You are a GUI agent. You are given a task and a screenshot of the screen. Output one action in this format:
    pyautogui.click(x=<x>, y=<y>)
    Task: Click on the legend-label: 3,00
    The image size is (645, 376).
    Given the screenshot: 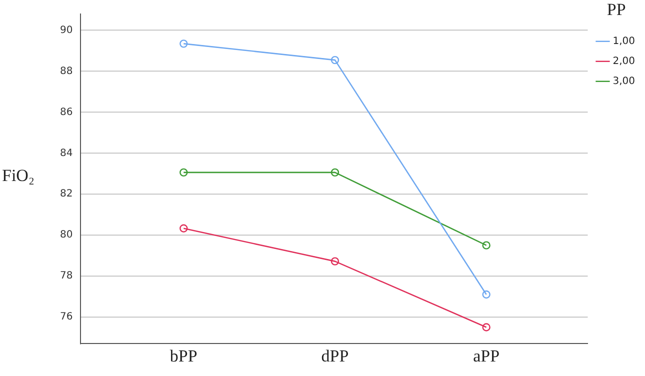 What is the action you would take?
    pyautogui.click(x=623, y=81)
    